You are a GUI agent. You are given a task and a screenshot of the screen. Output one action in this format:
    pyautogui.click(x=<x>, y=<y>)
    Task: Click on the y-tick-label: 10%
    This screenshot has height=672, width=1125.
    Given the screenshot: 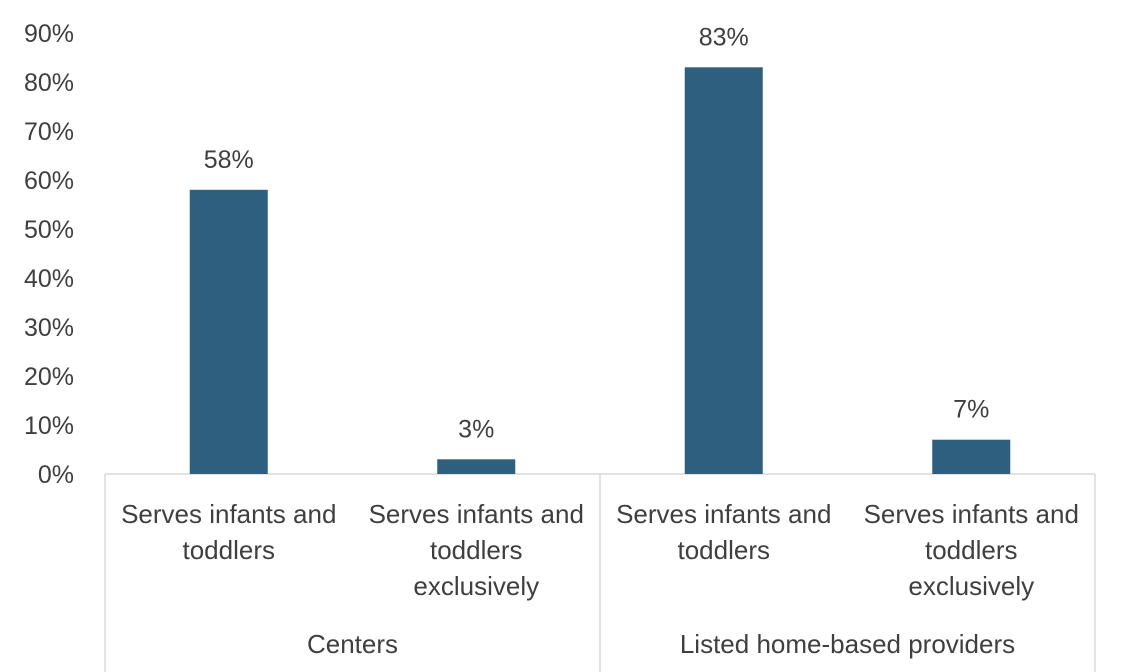 What is the action you would take?
    pyautogui.click(x=49, y=426)
    